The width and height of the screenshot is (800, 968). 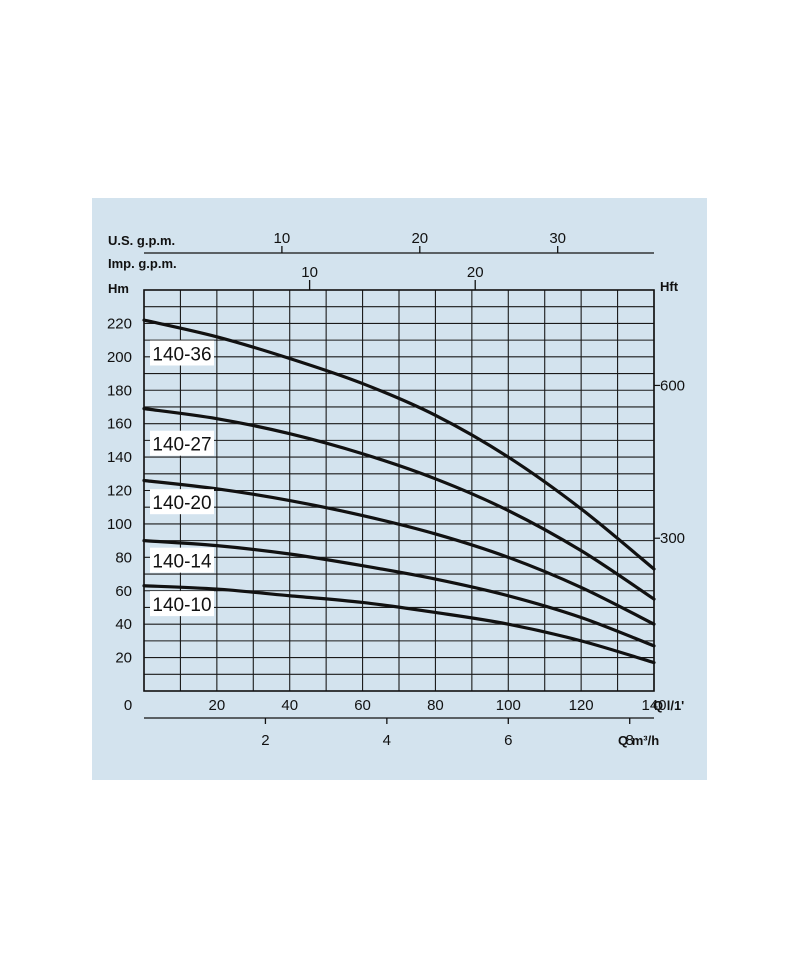 What do you see at coordinates (475, 272) in the screenshot?
I see `top-imp-tick-label: 20` at bounding box center [475, 272].